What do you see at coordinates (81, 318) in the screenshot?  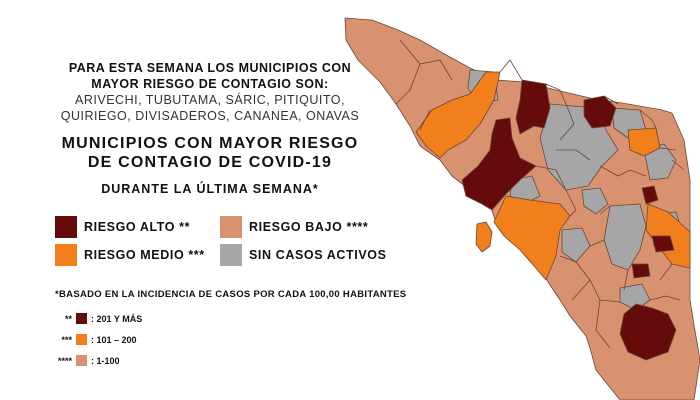 I see `scale-swatch-alto` at bounding box center [81, 318].